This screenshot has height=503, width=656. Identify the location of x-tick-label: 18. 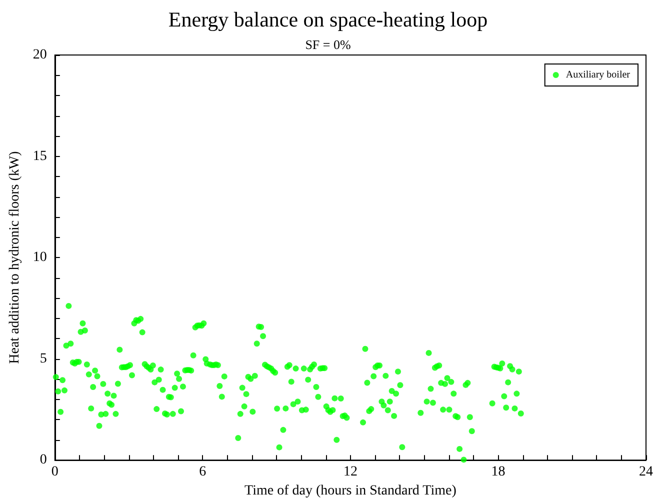
(498, 472).